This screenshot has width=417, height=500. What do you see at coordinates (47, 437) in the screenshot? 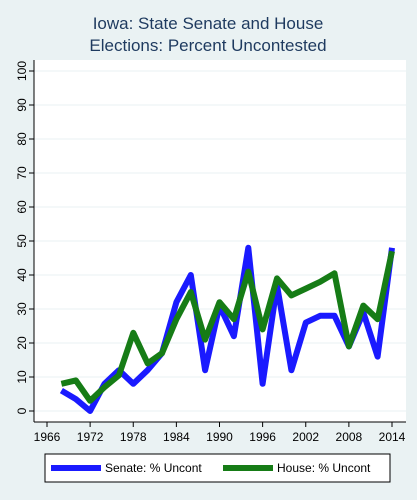
I see `x-tick-label: 1966` at bounding box center [47, 437].